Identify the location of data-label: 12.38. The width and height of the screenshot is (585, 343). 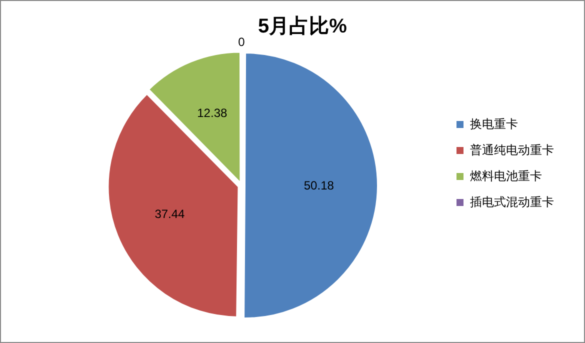
(212, 113).